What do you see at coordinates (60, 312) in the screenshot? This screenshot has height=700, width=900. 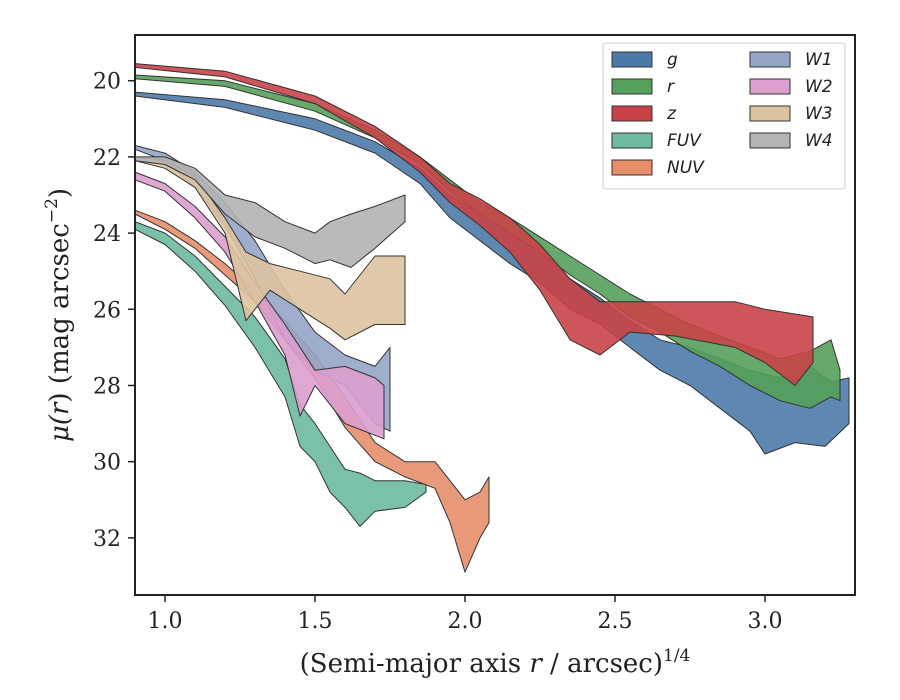 I see `y-axis-title-rest: ) (mag arcsec` at bounding box center [60, 312].